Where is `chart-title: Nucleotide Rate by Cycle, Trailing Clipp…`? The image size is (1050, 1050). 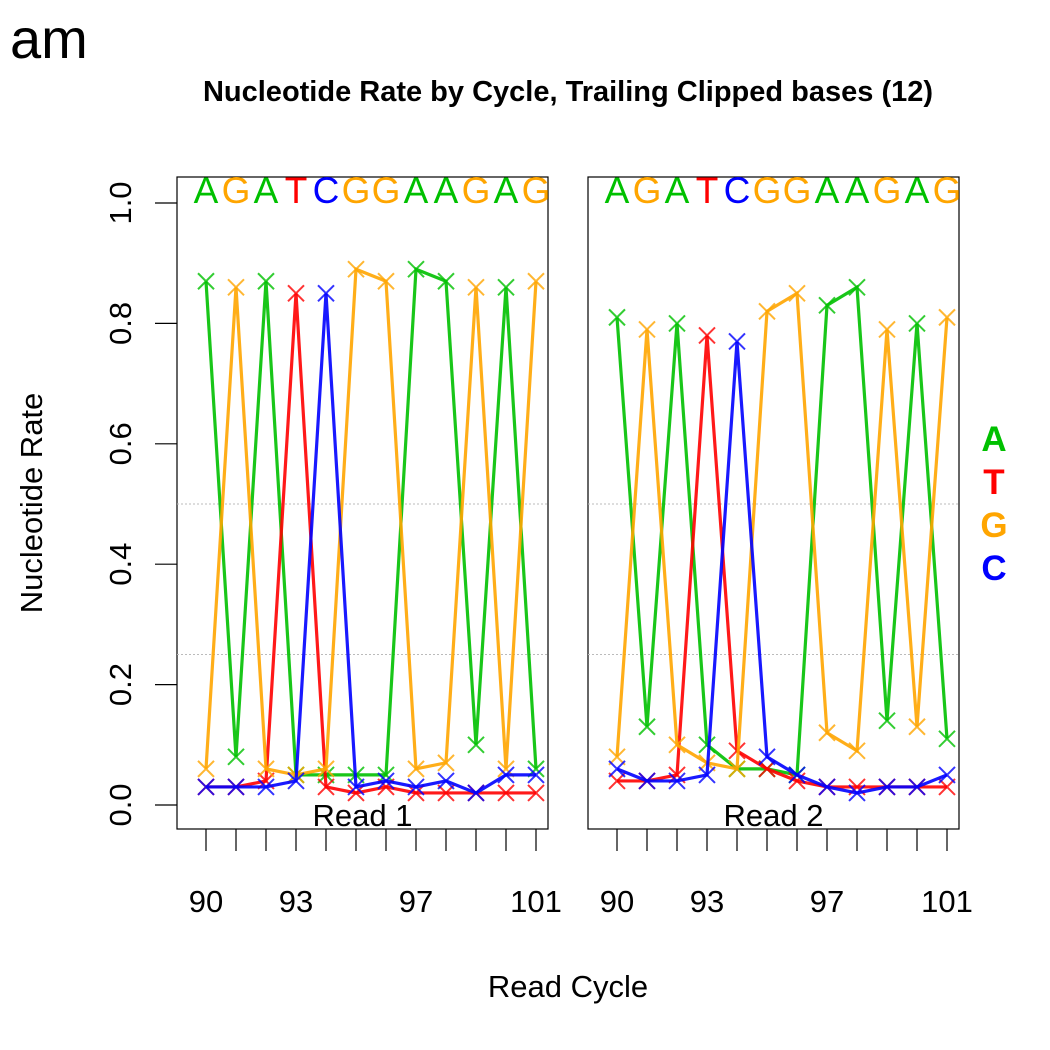 chart-title: Nucleotide Rate by Cycle, Trailing Clipp… is located at coordinates (568, 92).